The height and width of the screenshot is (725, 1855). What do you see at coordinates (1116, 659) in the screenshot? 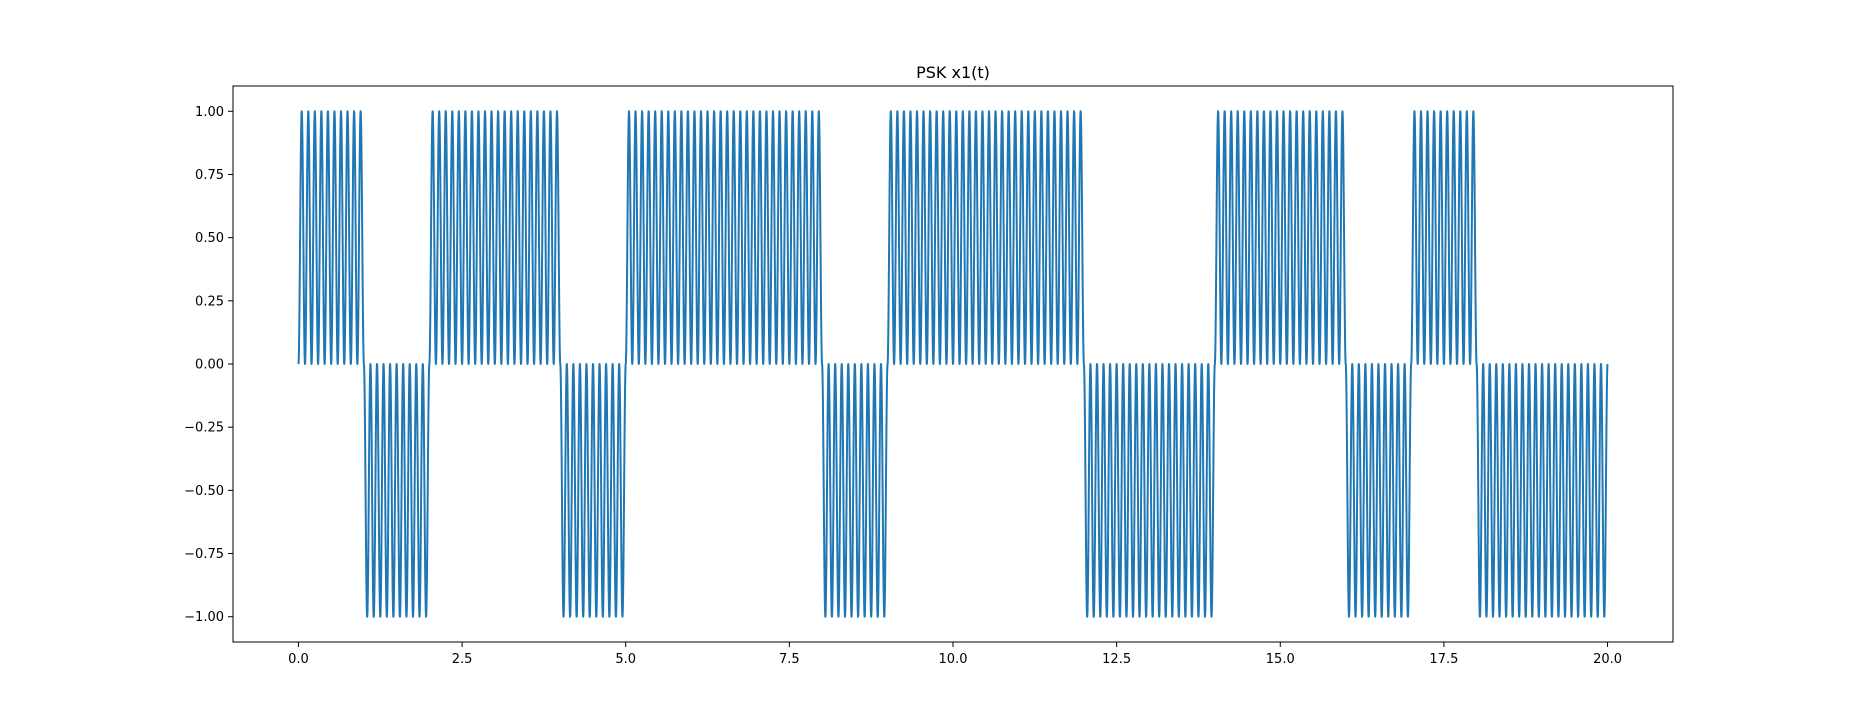
I see `x-tick-label: 12.5` at bounding box center [1116, 659].